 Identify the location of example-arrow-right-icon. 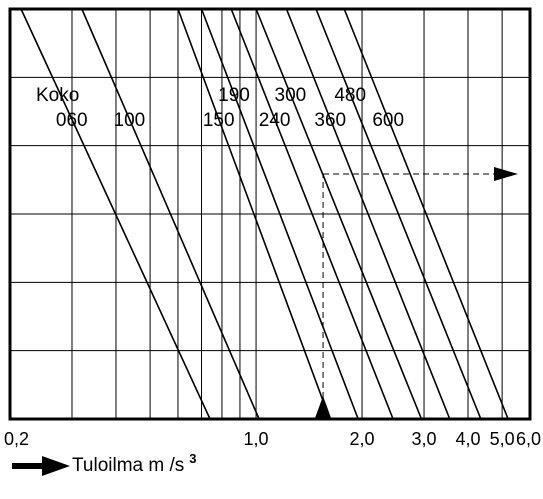
(506, 174).